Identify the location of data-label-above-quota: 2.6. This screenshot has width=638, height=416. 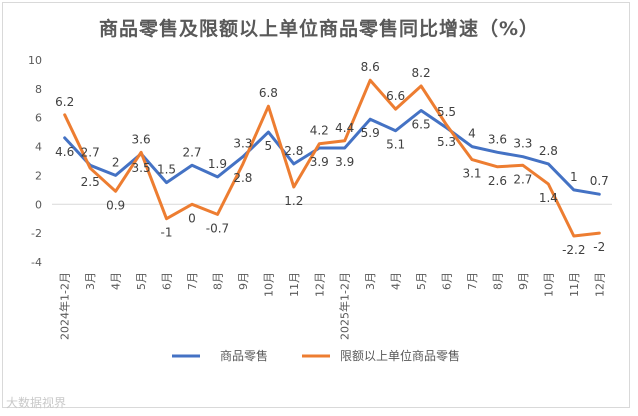
(497, 181).